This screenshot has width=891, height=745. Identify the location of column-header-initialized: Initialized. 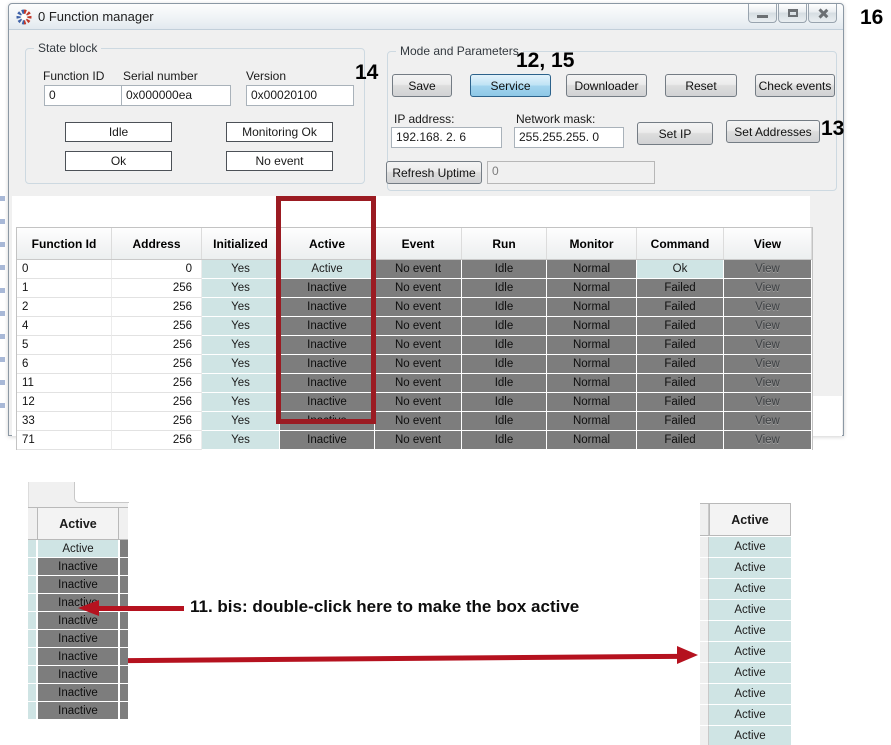
(241, 243).